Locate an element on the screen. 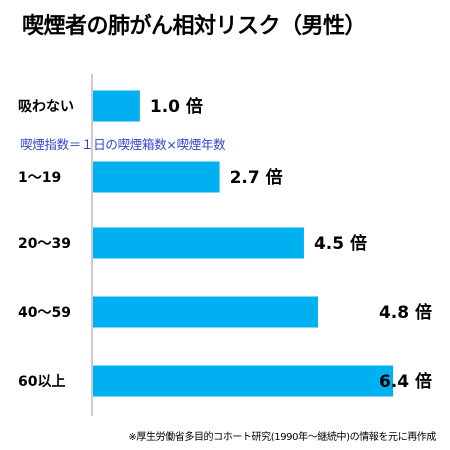  value-label: 1.0 倍 is located at coordinates (176, 106).